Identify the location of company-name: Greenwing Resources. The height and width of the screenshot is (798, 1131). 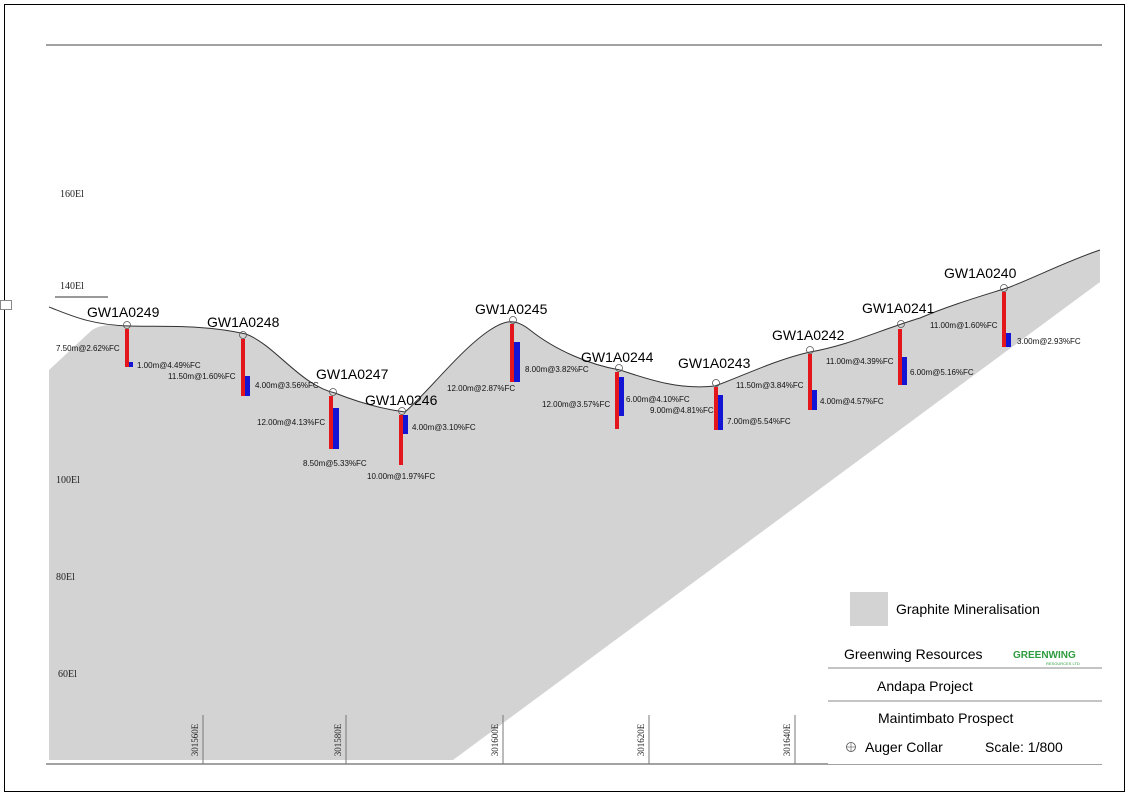
(913, 654).